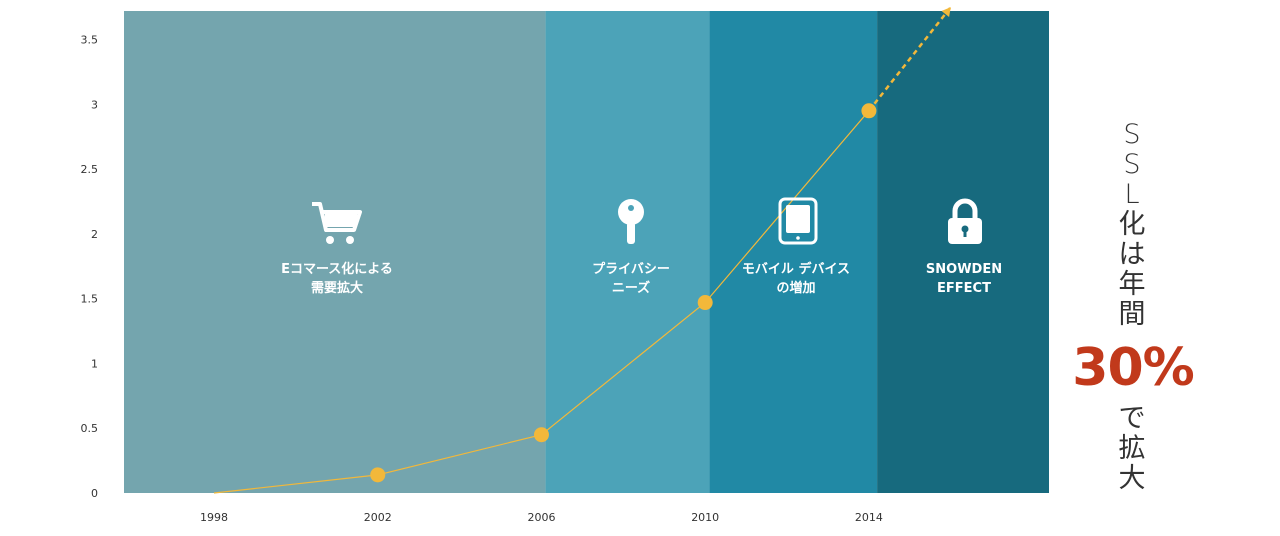 This screenshot has width=1280, height=536. What do you see at coordinates (90, 428) in the screenshot?
I see `y-tick-label: 0.5` at bounding box center [90, 428].